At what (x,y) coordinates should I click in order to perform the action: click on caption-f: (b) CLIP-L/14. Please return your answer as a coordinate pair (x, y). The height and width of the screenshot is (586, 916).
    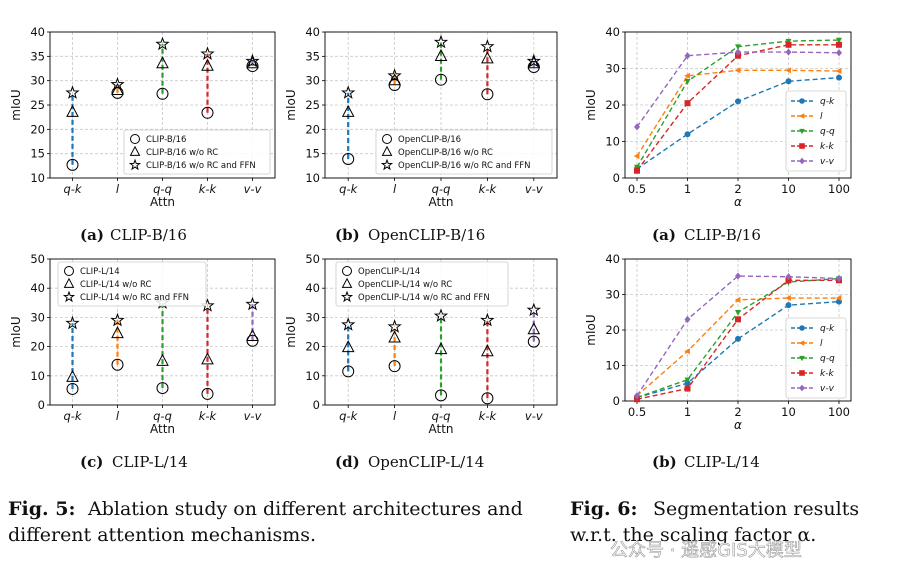
    Looking at the image, I should click on (706, 462).